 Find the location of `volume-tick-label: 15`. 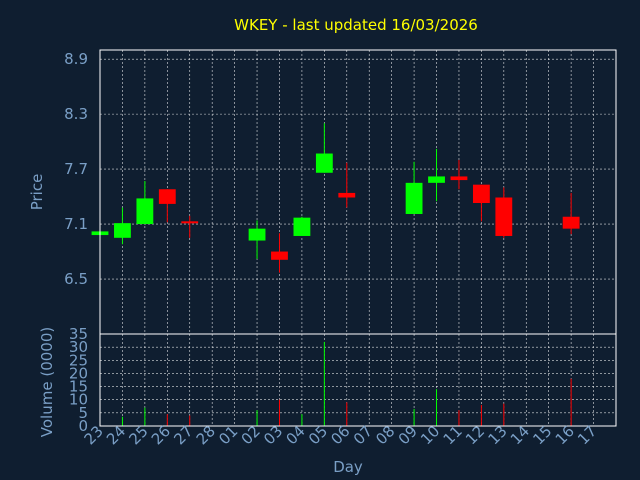

volume-tick-label: 15 is located at coordinates (78, 387).